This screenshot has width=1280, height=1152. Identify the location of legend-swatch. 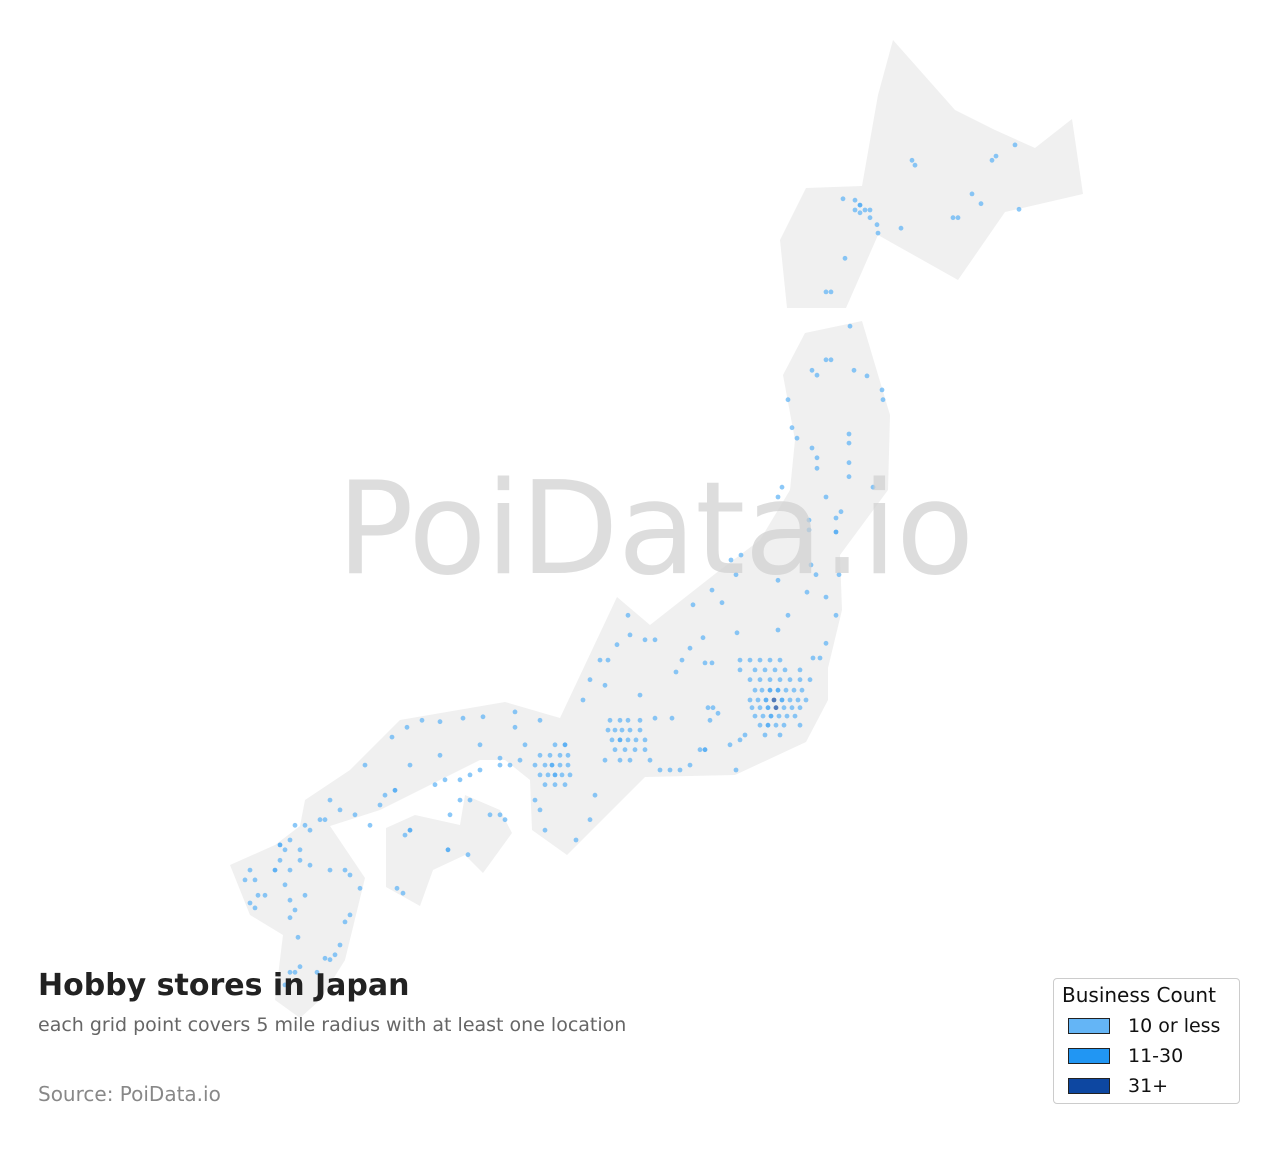
(1089, 1026).